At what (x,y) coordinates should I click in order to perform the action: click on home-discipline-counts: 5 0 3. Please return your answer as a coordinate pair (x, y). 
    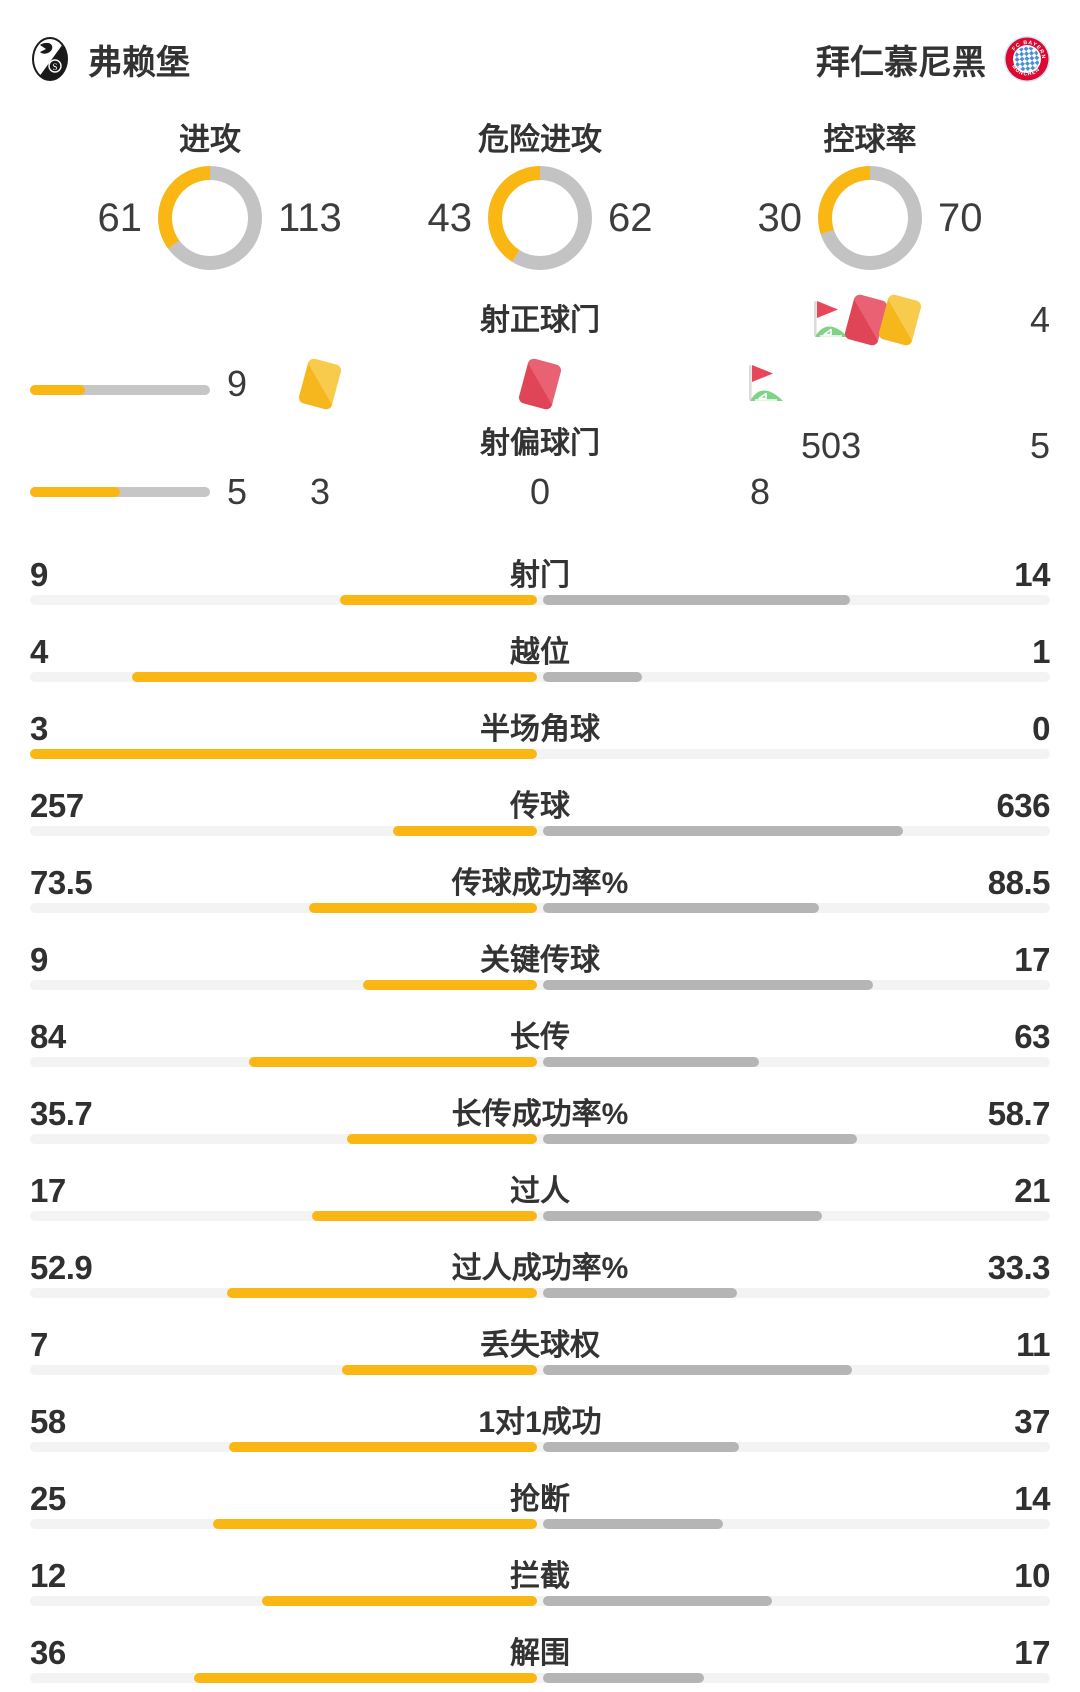
    Looking at the image, I should click on (831, 446).